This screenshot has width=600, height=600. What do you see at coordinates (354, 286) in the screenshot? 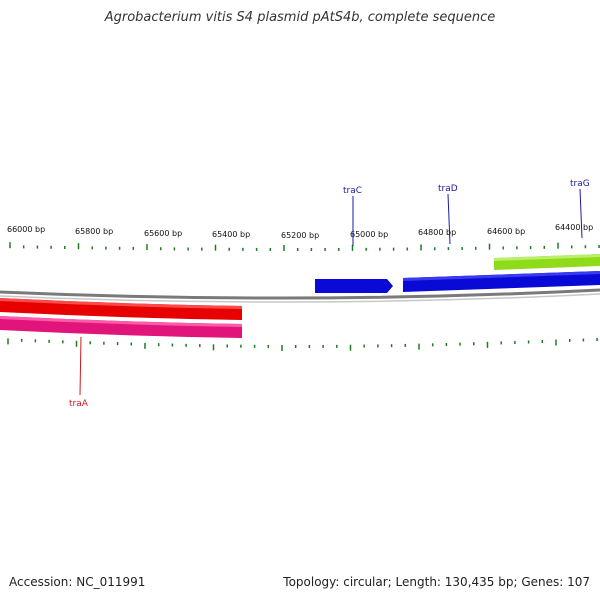
I see `gene-arrow-blue-short` at bounding box center [354, 286].